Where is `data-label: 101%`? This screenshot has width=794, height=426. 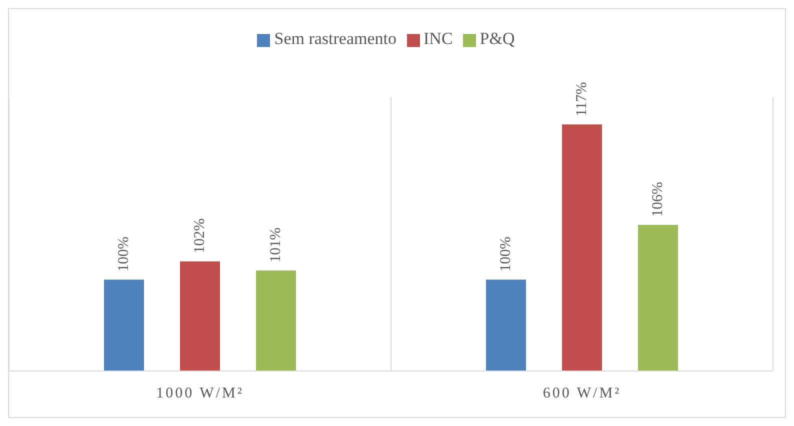
data-label: 101% is located at coordinates (276, 245).